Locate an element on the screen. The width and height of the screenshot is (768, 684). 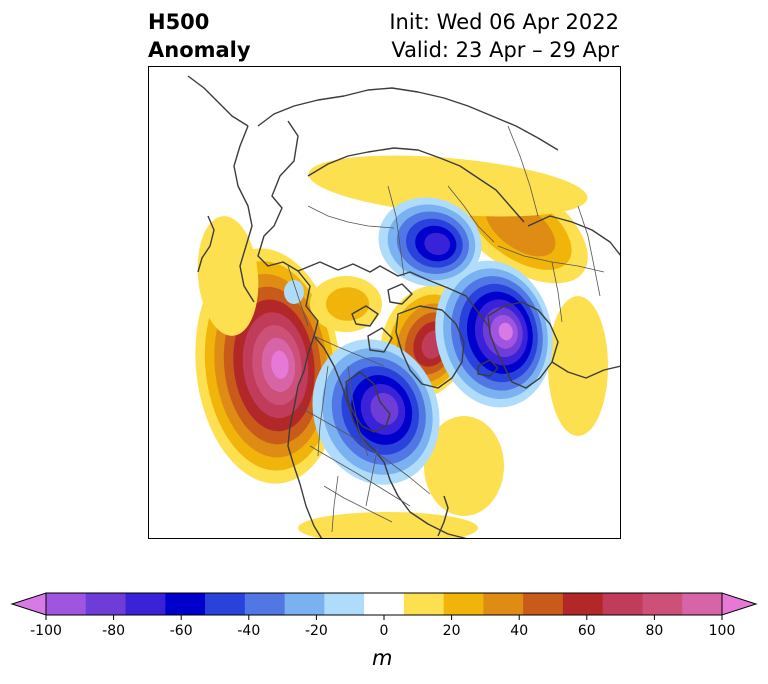
colorbar-tick-label: 20 is located at coordinates (452, 631).